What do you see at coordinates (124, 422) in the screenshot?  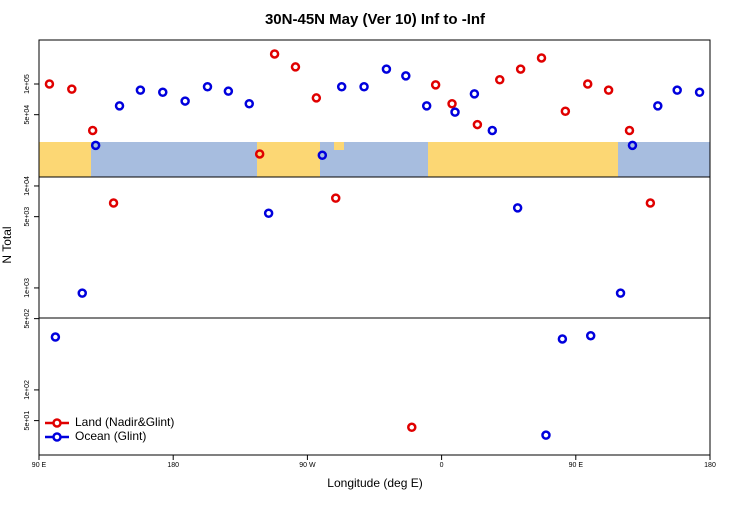 I see `legend-label: Land (Nadir&Glint)` at bounding box center [124, 422].